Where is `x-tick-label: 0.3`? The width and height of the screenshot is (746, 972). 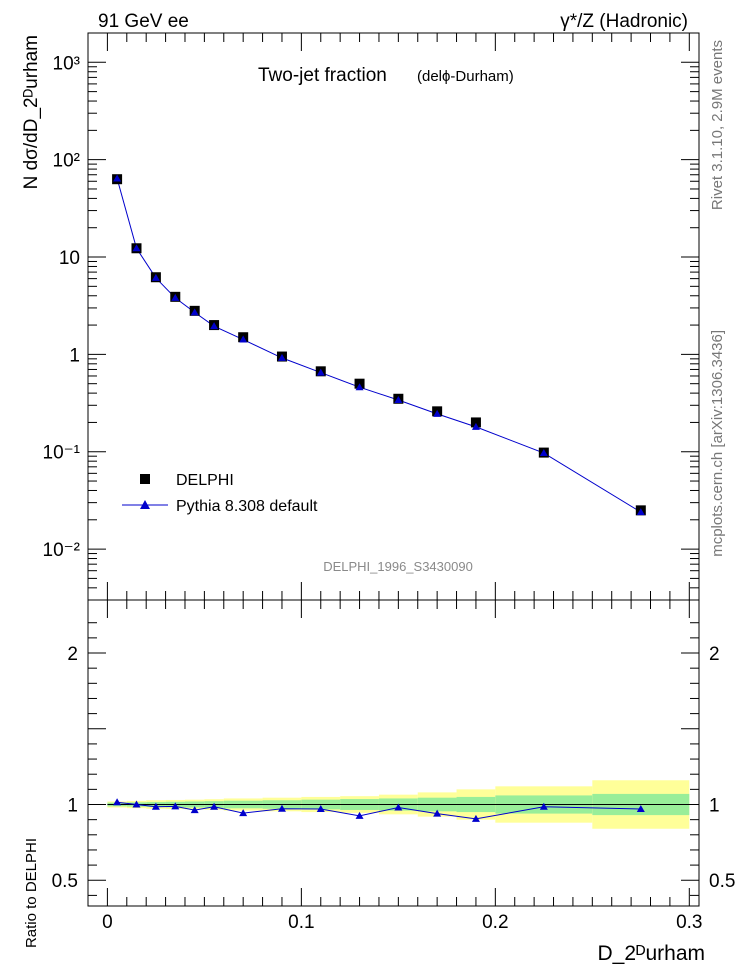 x-tick-label: 0.3 is located at coordinates (689, 922).